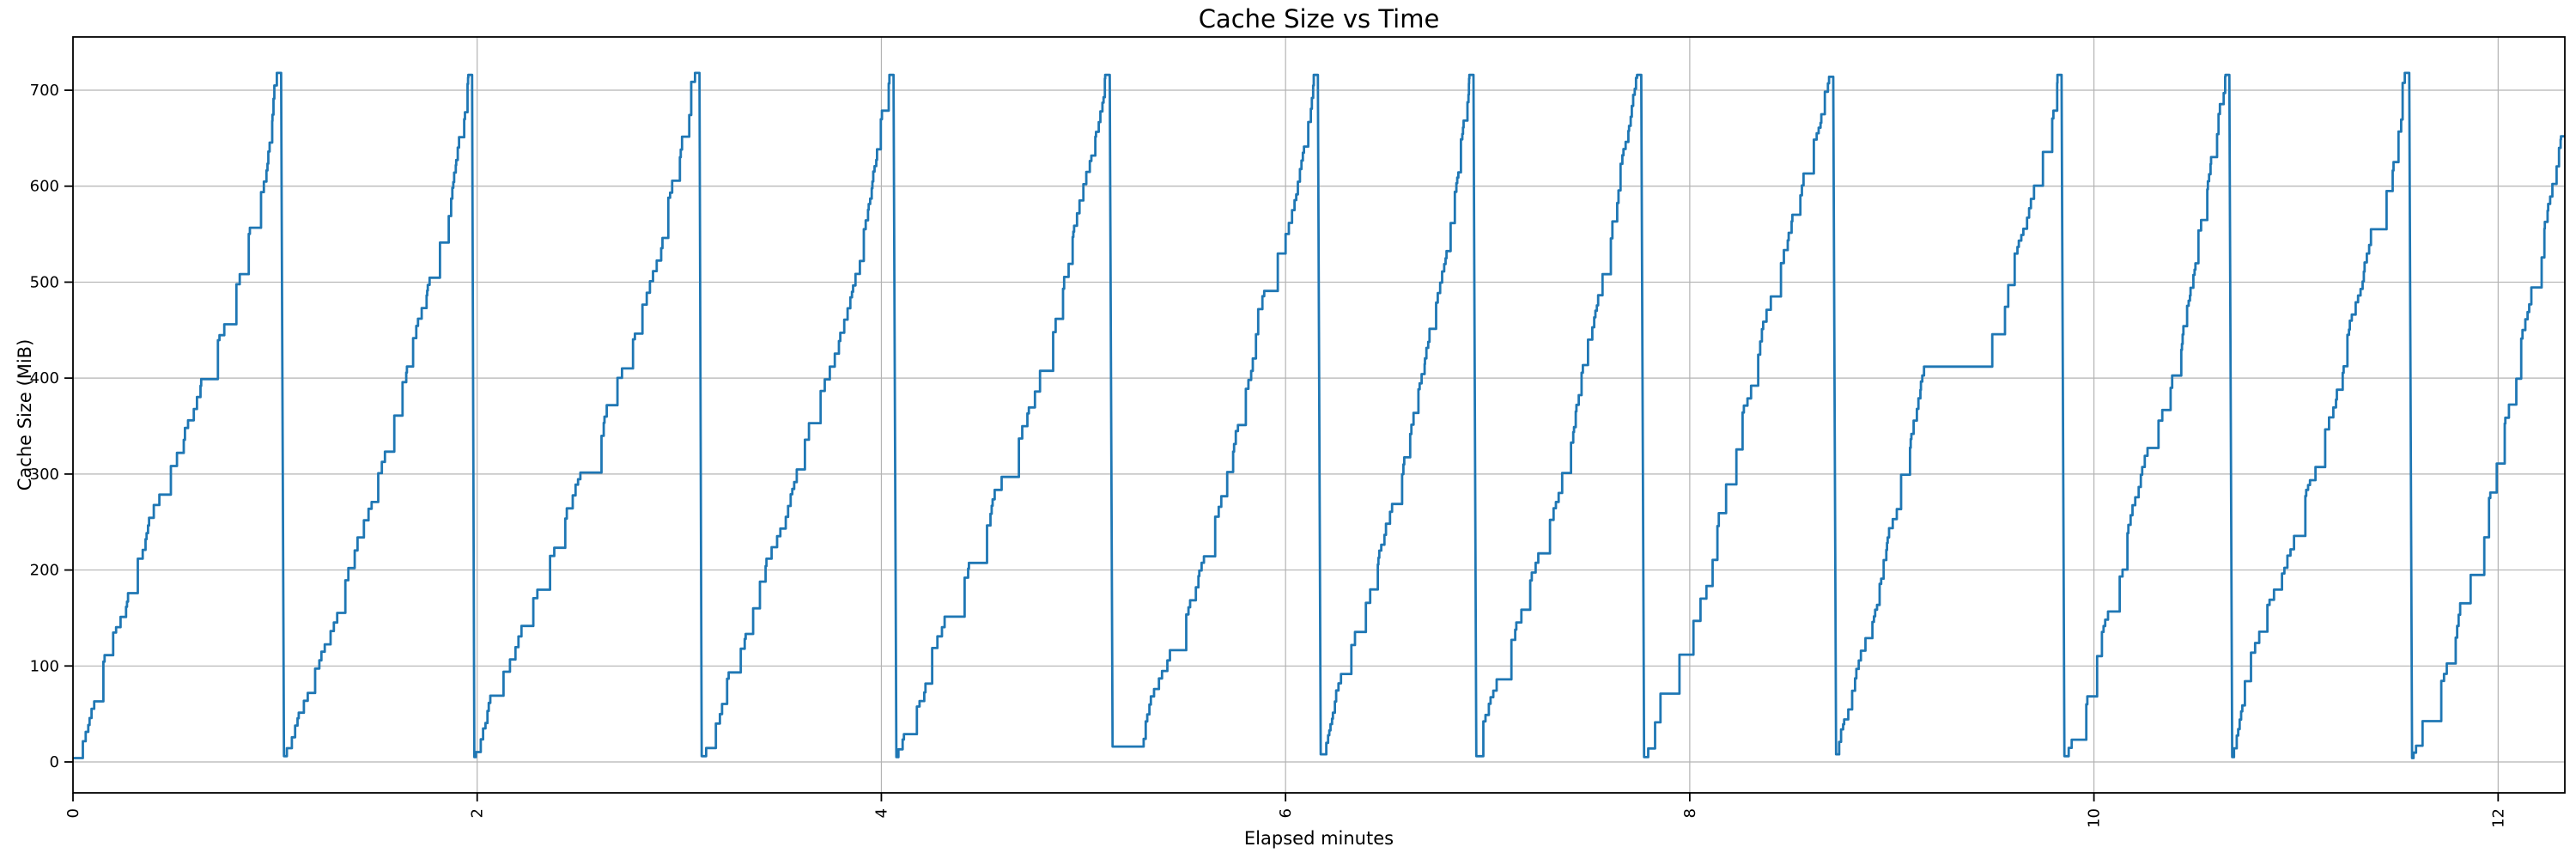  I want to click on x-tick-label: 0, so click(73, 813).